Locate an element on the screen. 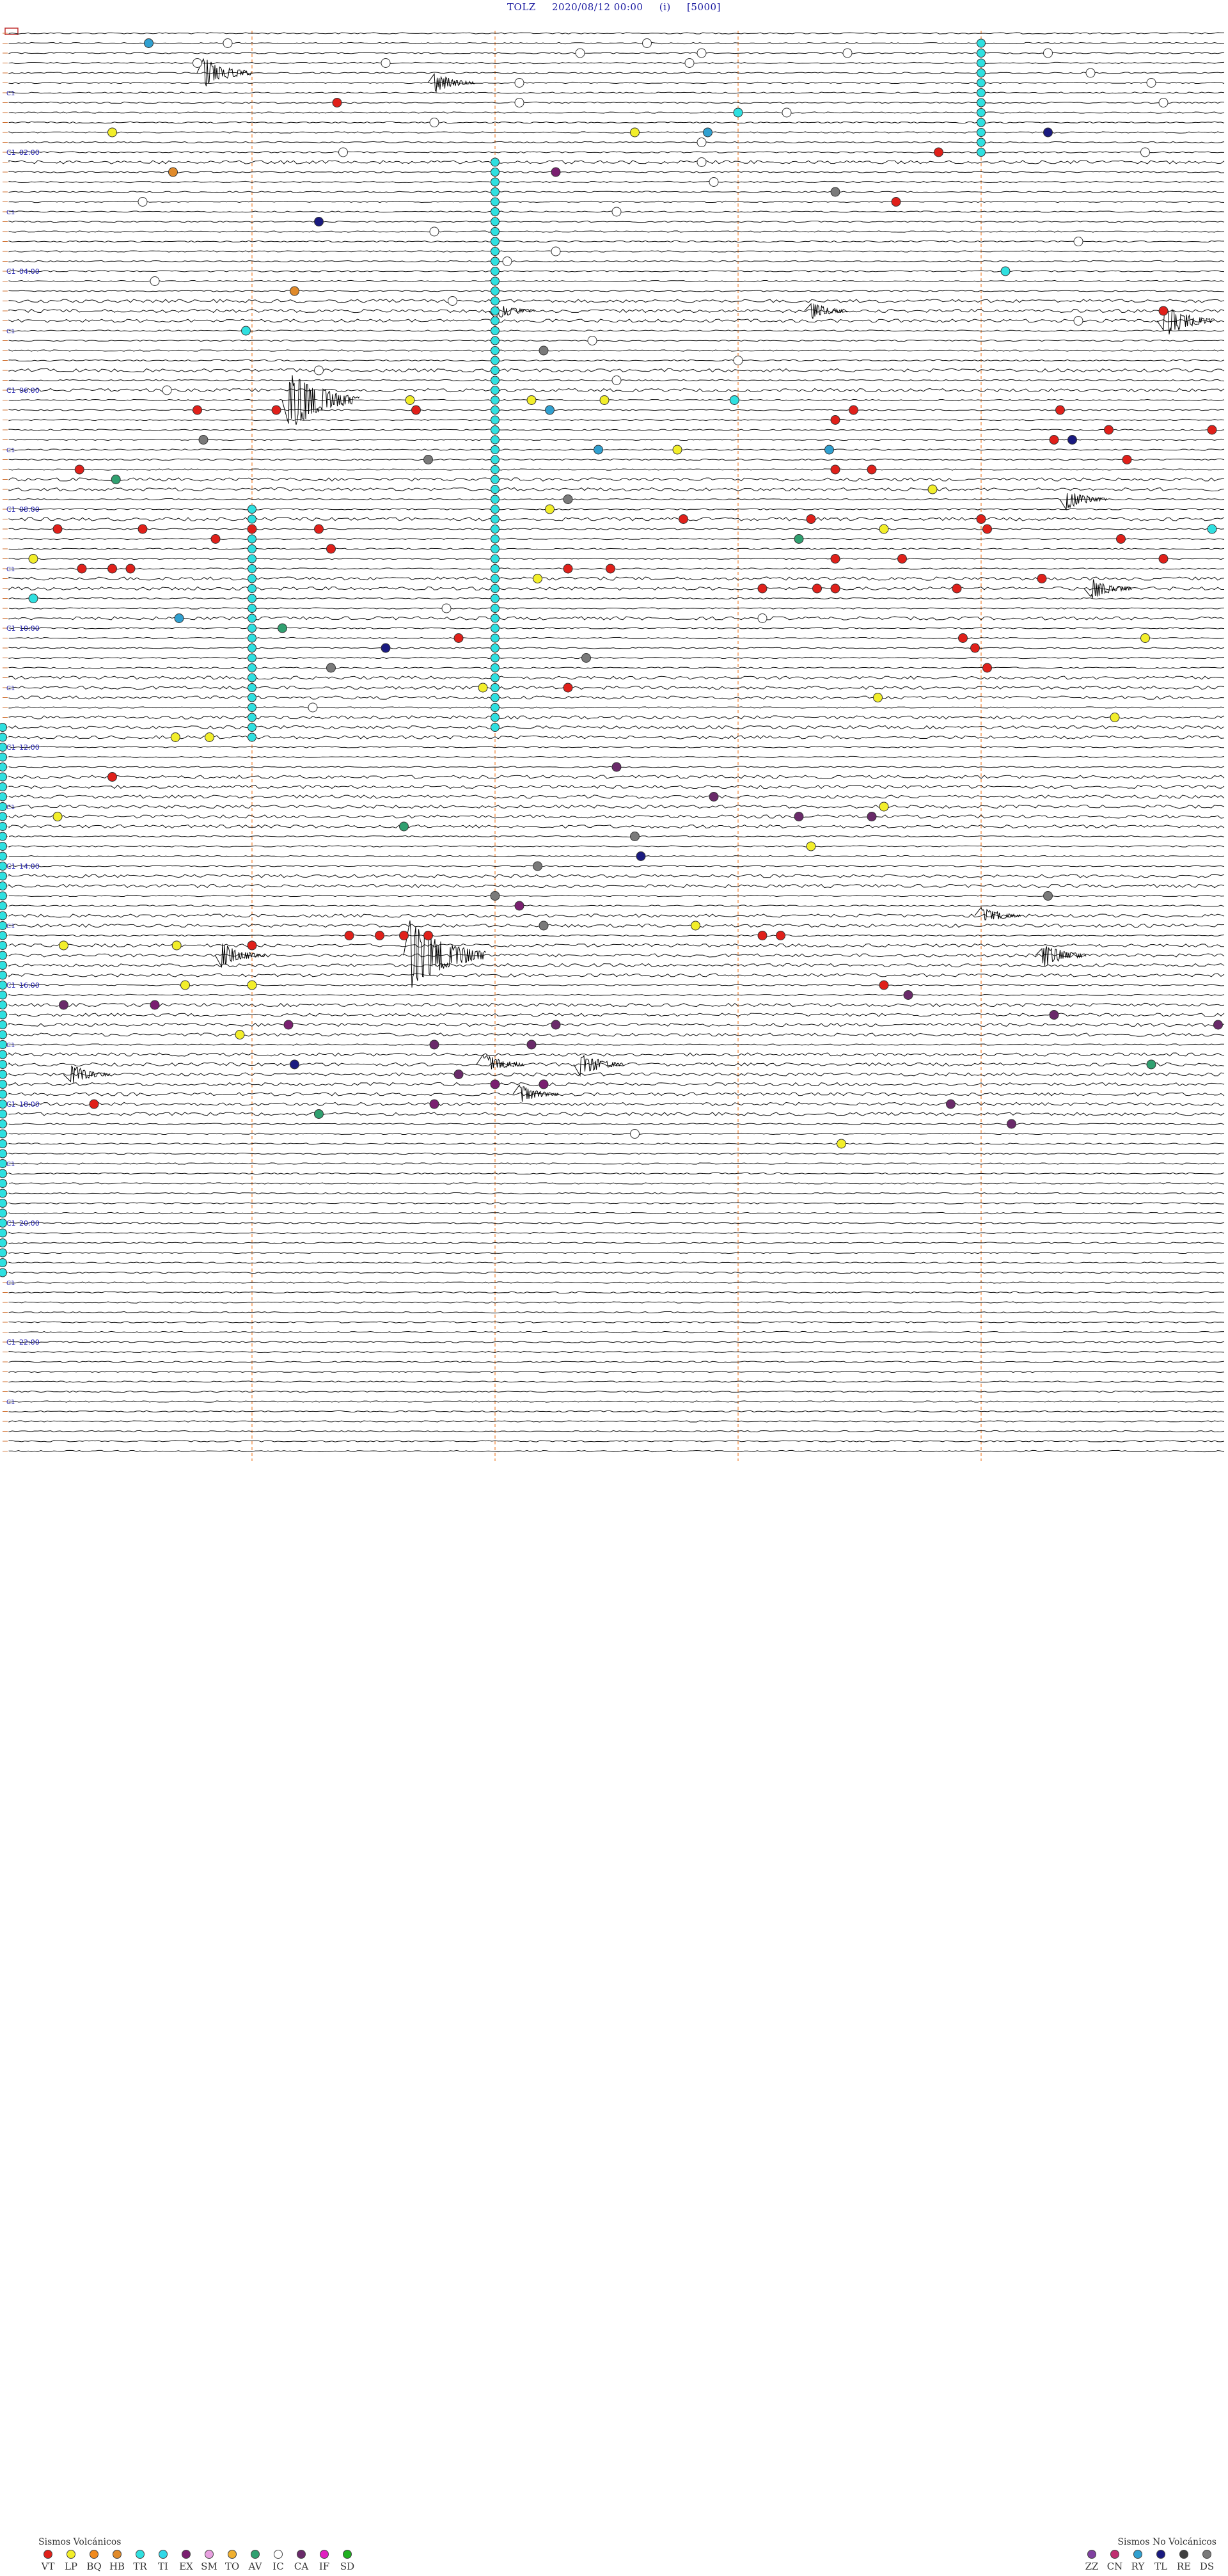  event-marker-tl is located at coordinates (319, 221).